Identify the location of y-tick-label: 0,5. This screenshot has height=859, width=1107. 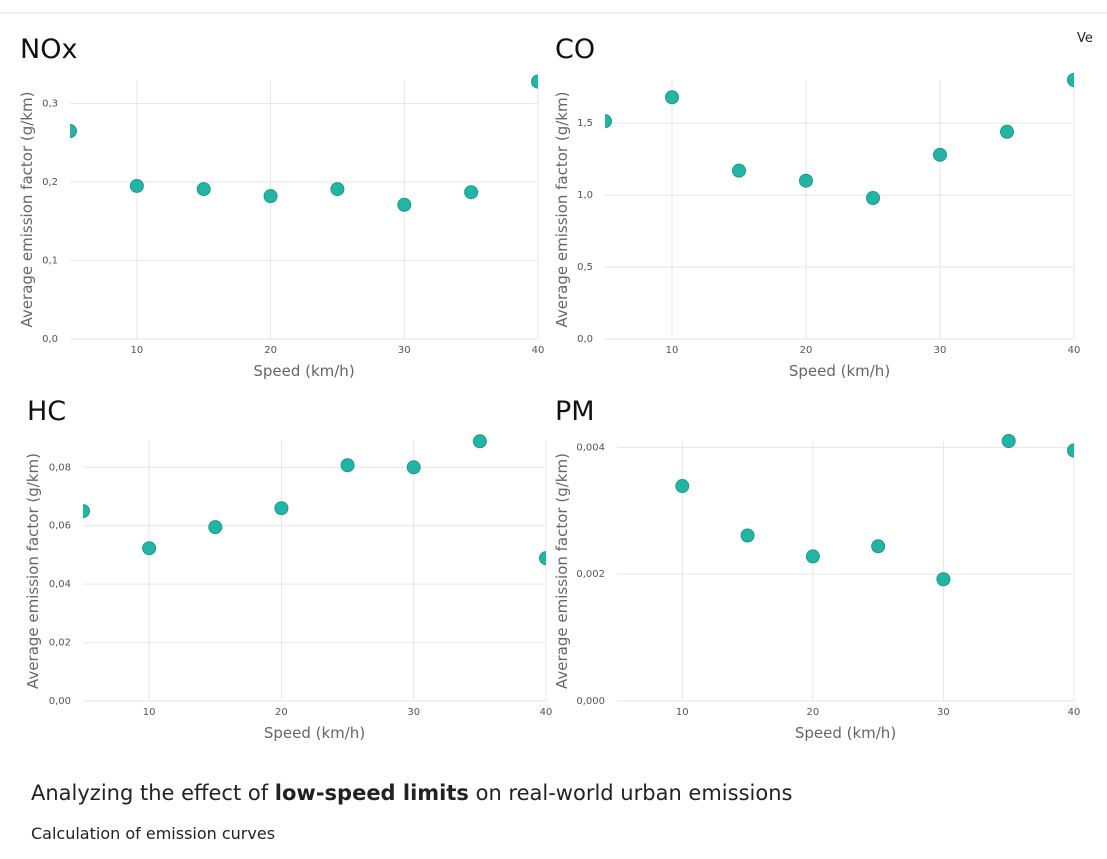
(585, 267).